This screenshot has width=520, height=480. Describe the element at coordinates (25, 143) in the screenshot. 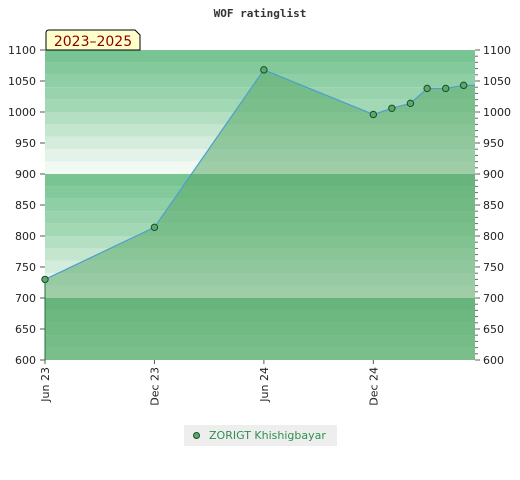

I see `y-tick-label: 950` at that location.